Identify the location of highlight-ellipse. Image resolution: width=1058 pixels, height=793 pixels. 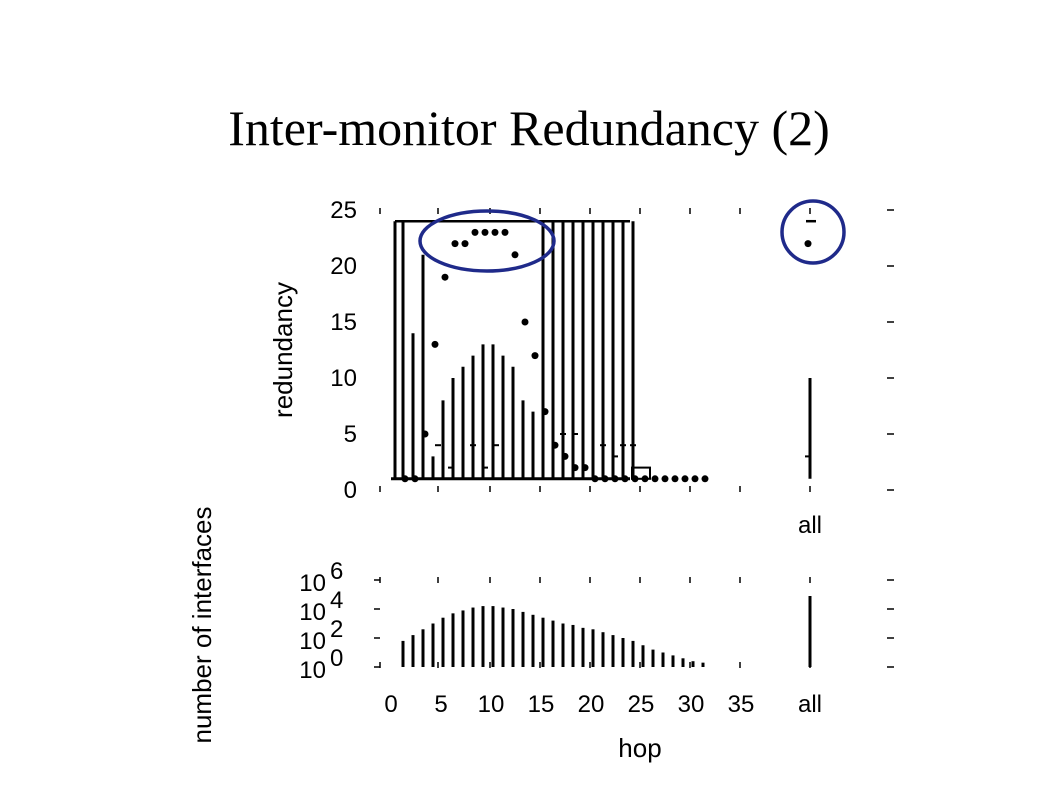
(487, 241).